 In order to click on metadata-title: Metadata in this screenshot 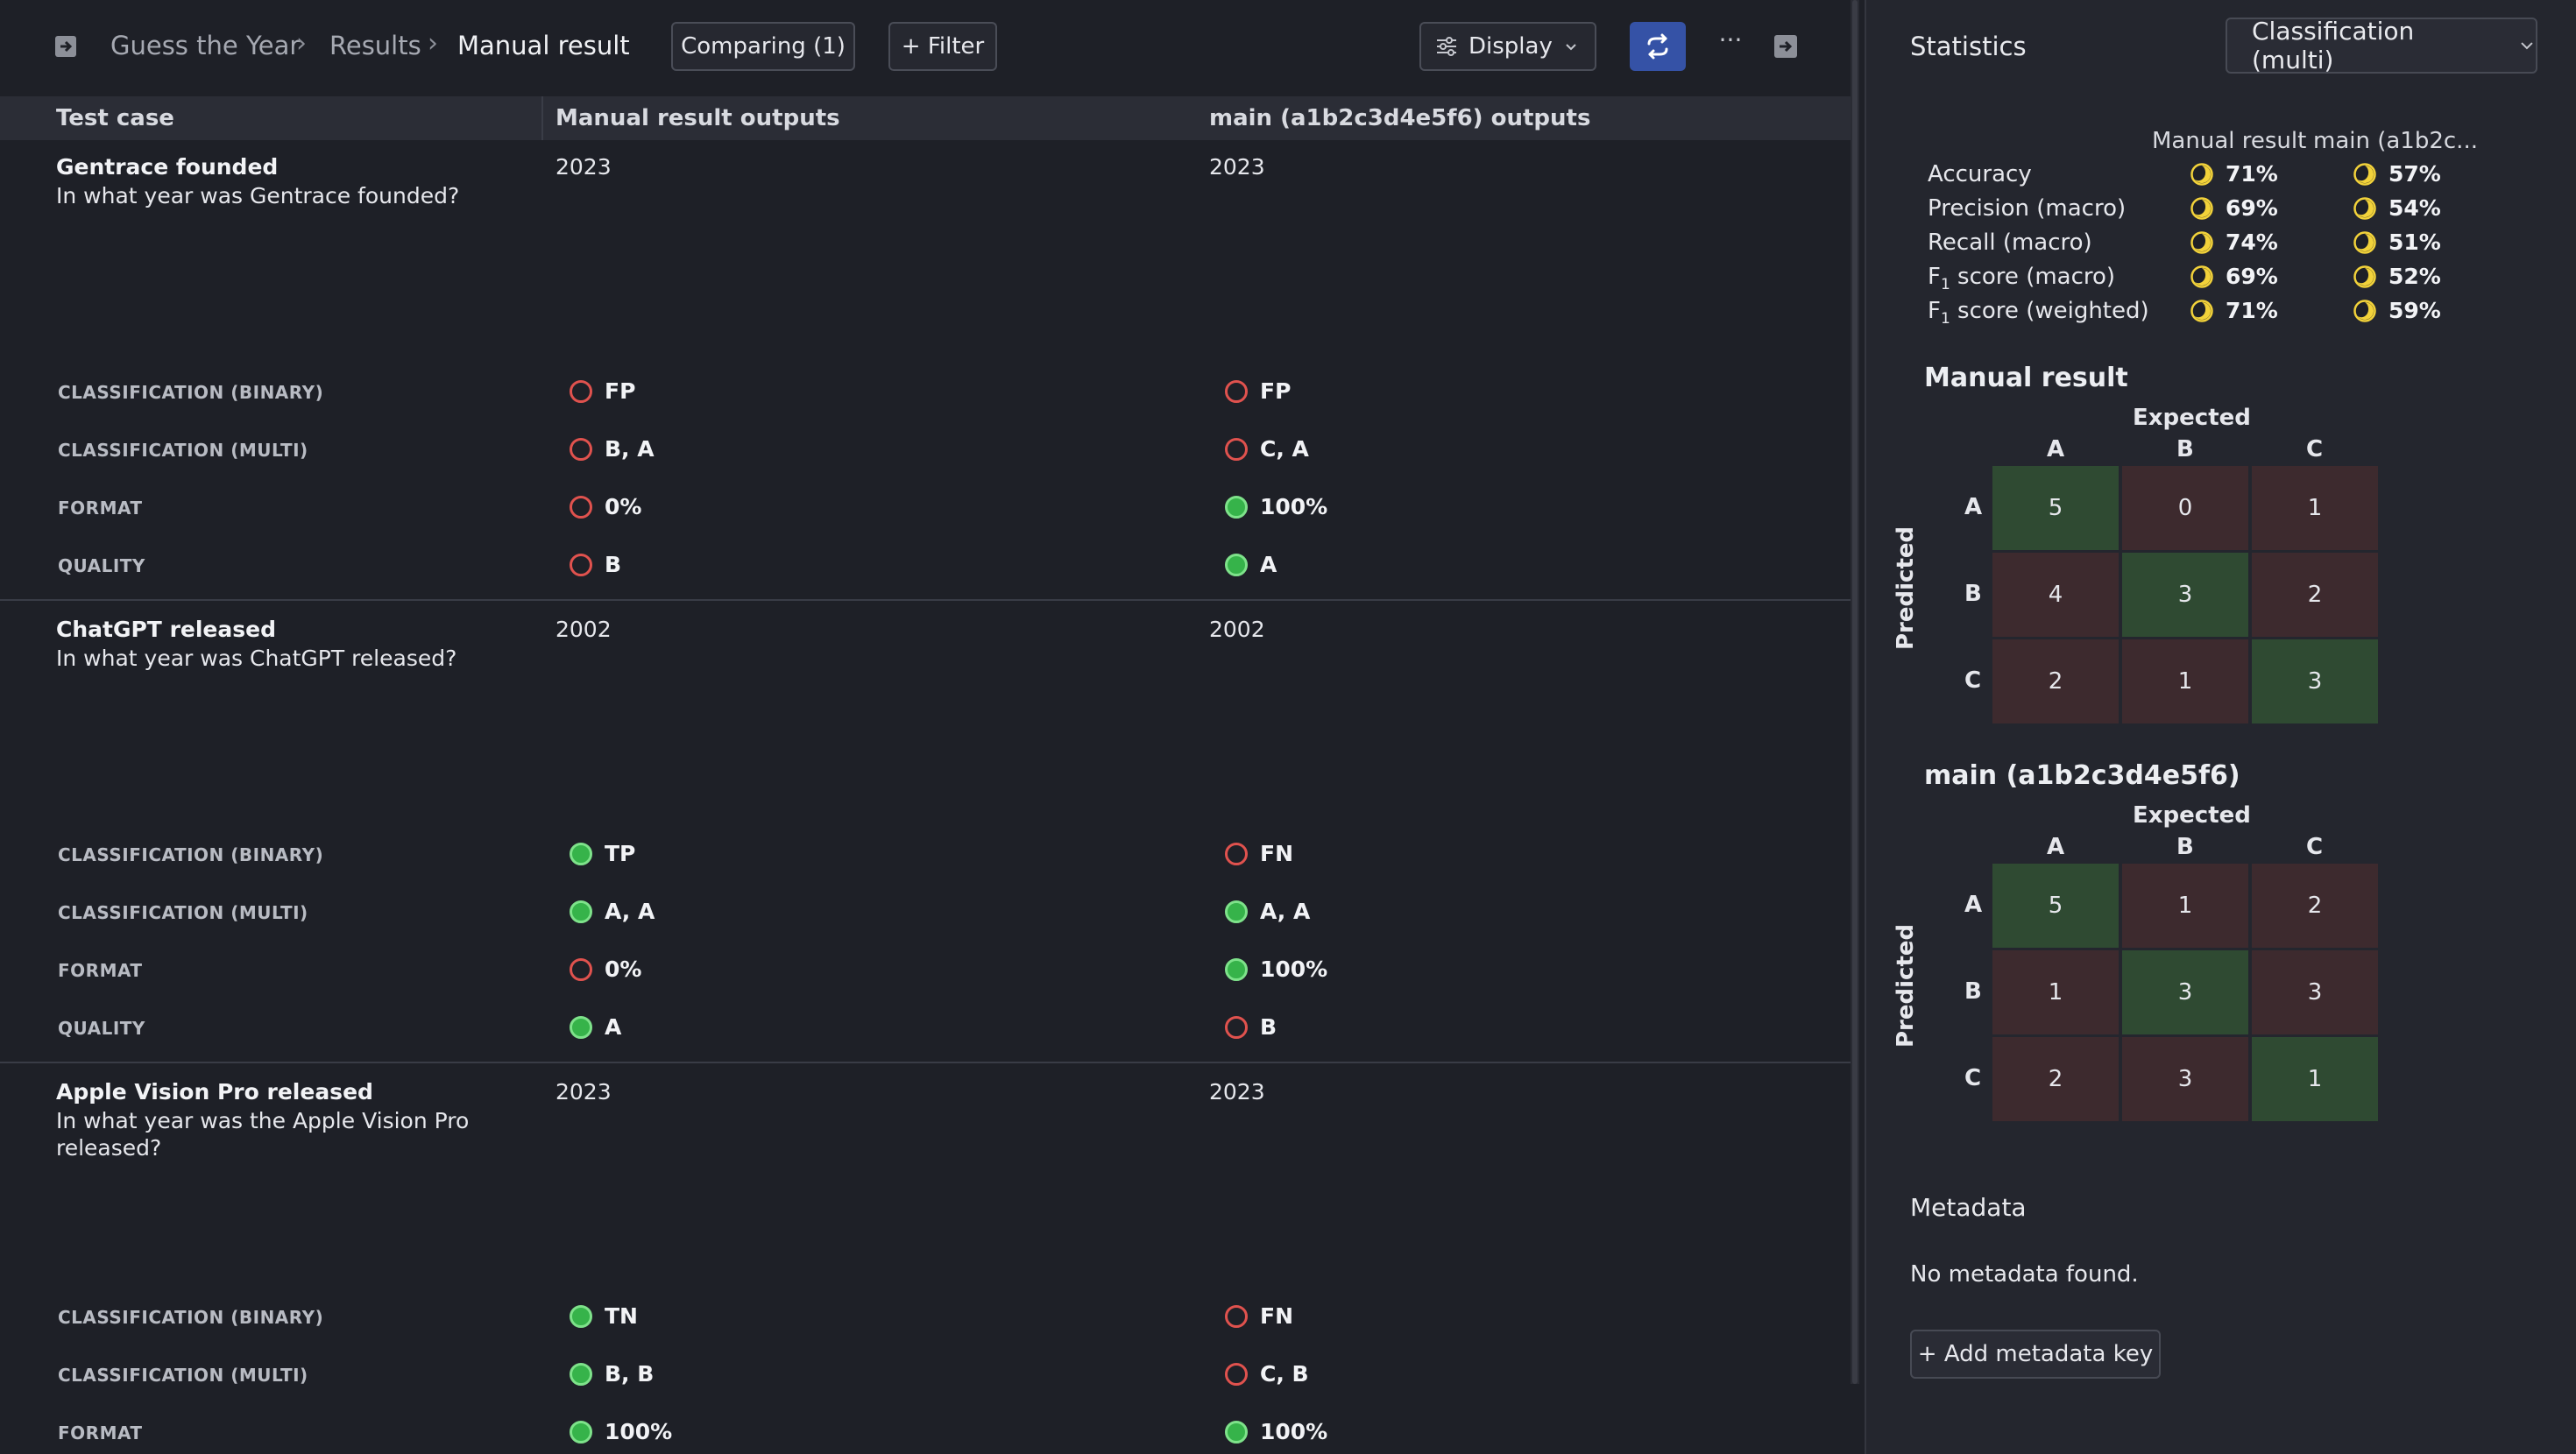, I will do `click(1968, 1207)`.